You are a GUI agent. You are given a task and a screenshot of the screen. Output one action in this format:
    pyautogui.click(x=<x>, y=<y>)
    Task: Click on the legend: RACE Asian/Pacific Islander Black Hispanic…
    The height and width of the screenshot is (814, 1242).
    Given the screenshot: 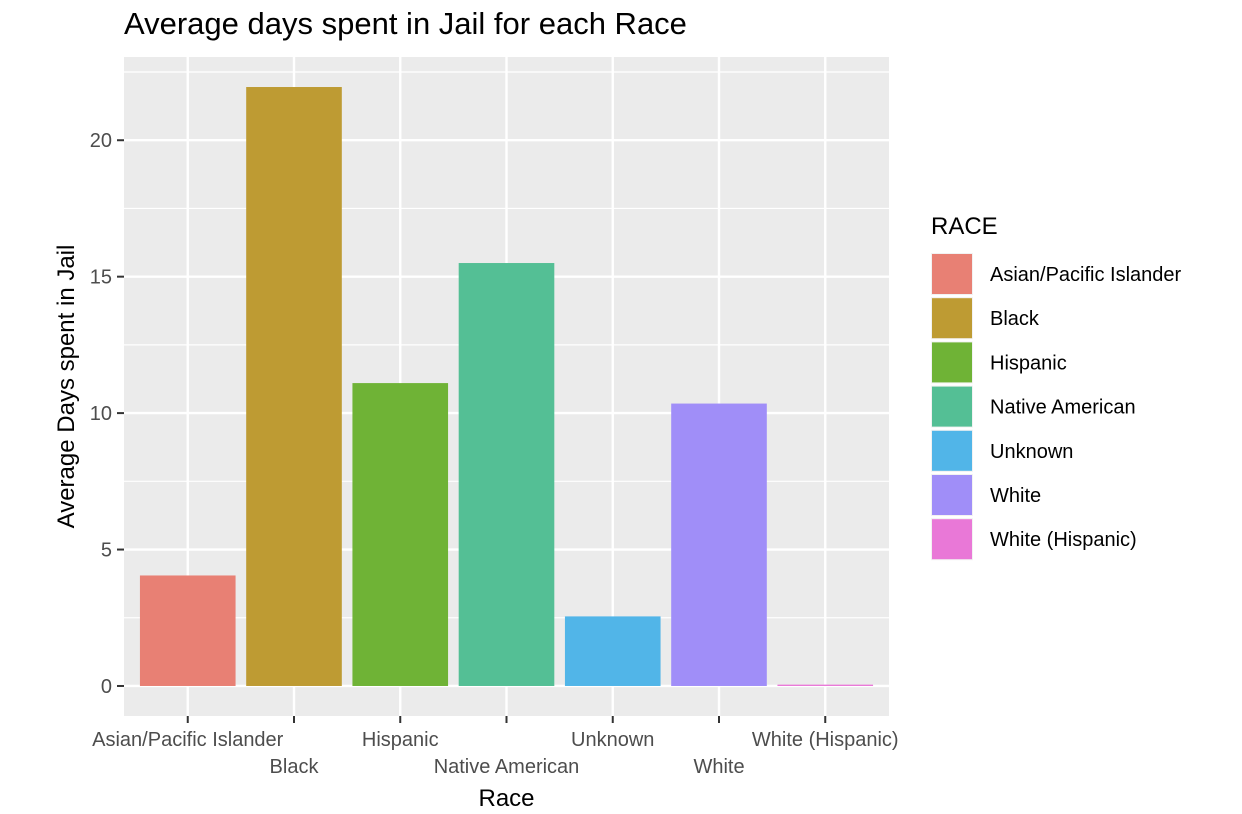 What is the action you would take?
    pyautogui.click(x=1056, y=387)
    